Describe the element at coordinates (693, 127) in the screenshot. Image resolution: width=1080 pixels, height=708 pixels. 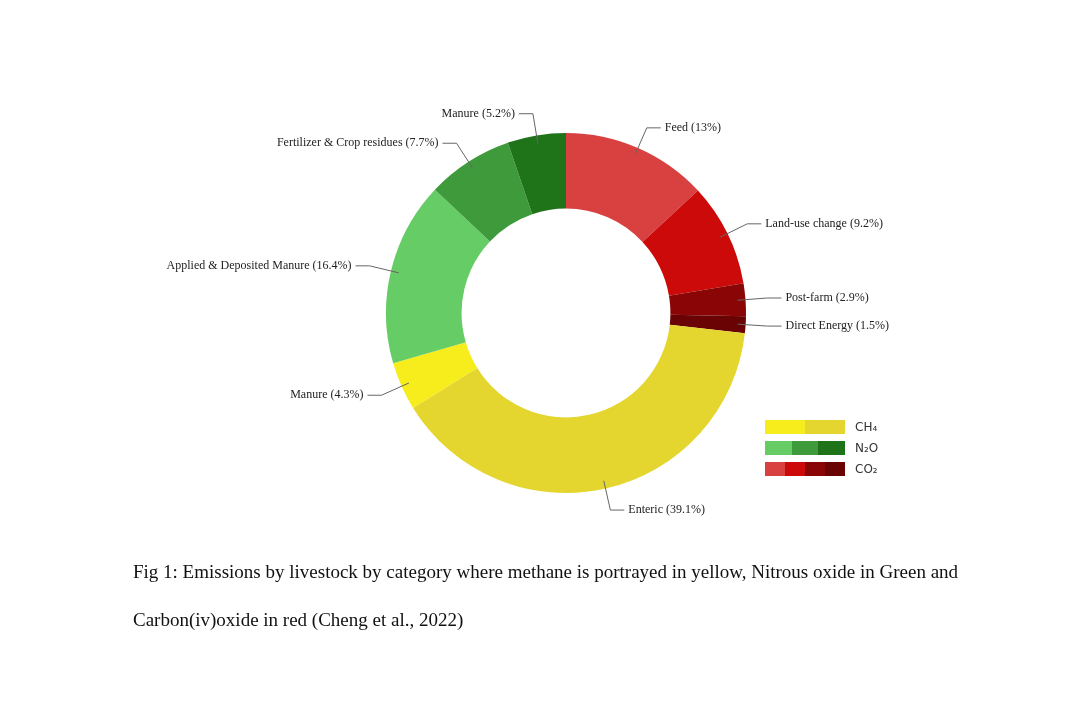
I see `slice-label: Feed (13%)` at that location.